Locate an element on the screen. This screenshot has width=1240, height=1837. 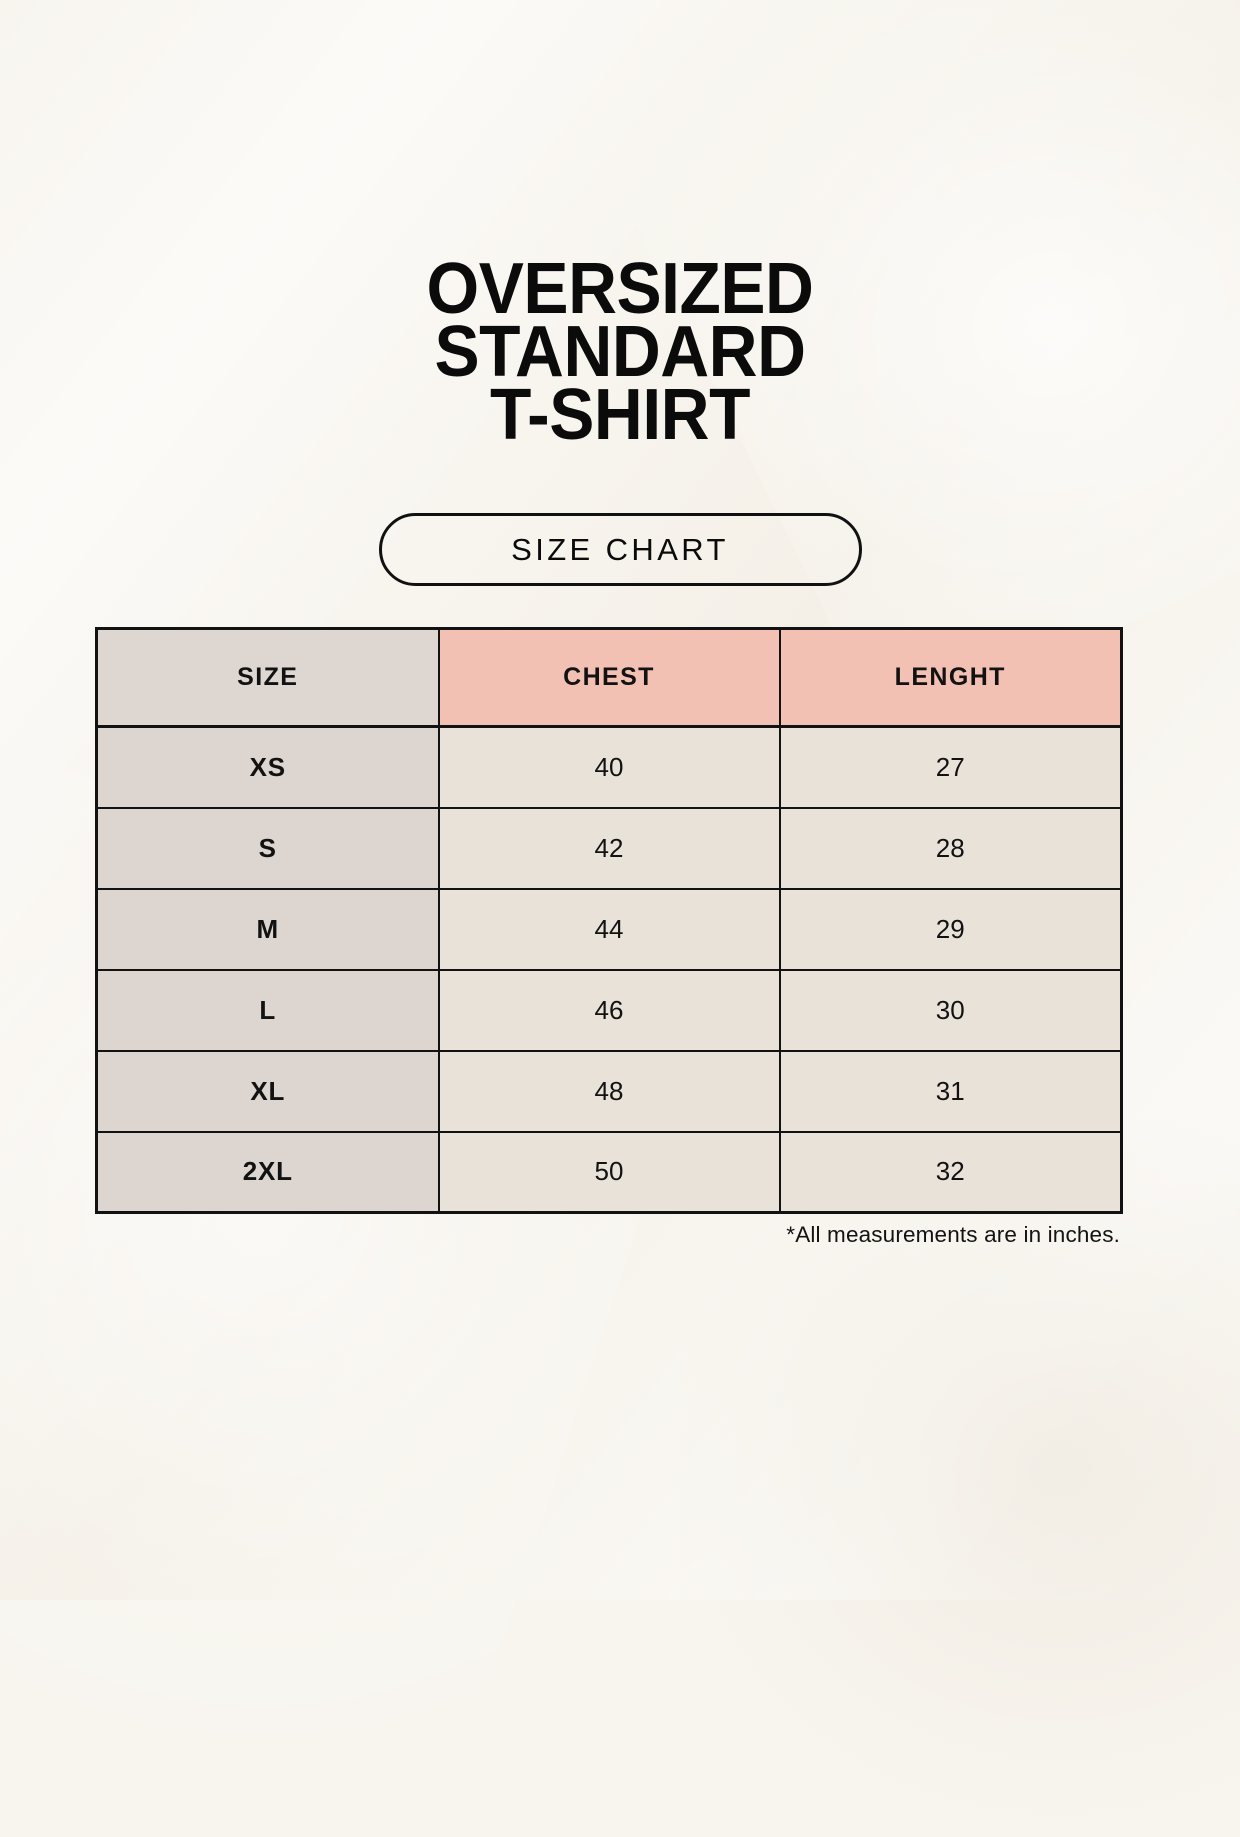
cell-chest: 42 is located at coordinates (609, 847).